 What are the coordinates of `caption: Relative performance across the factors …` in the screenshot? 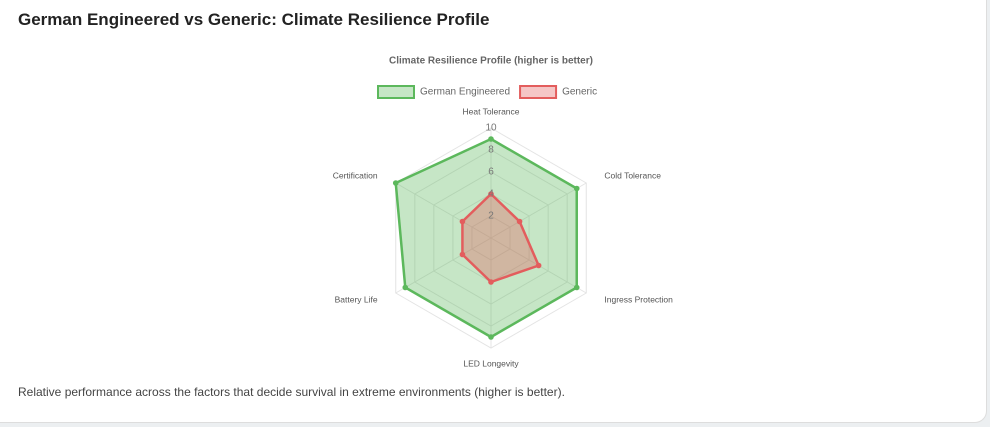 It's located at (291, 392).